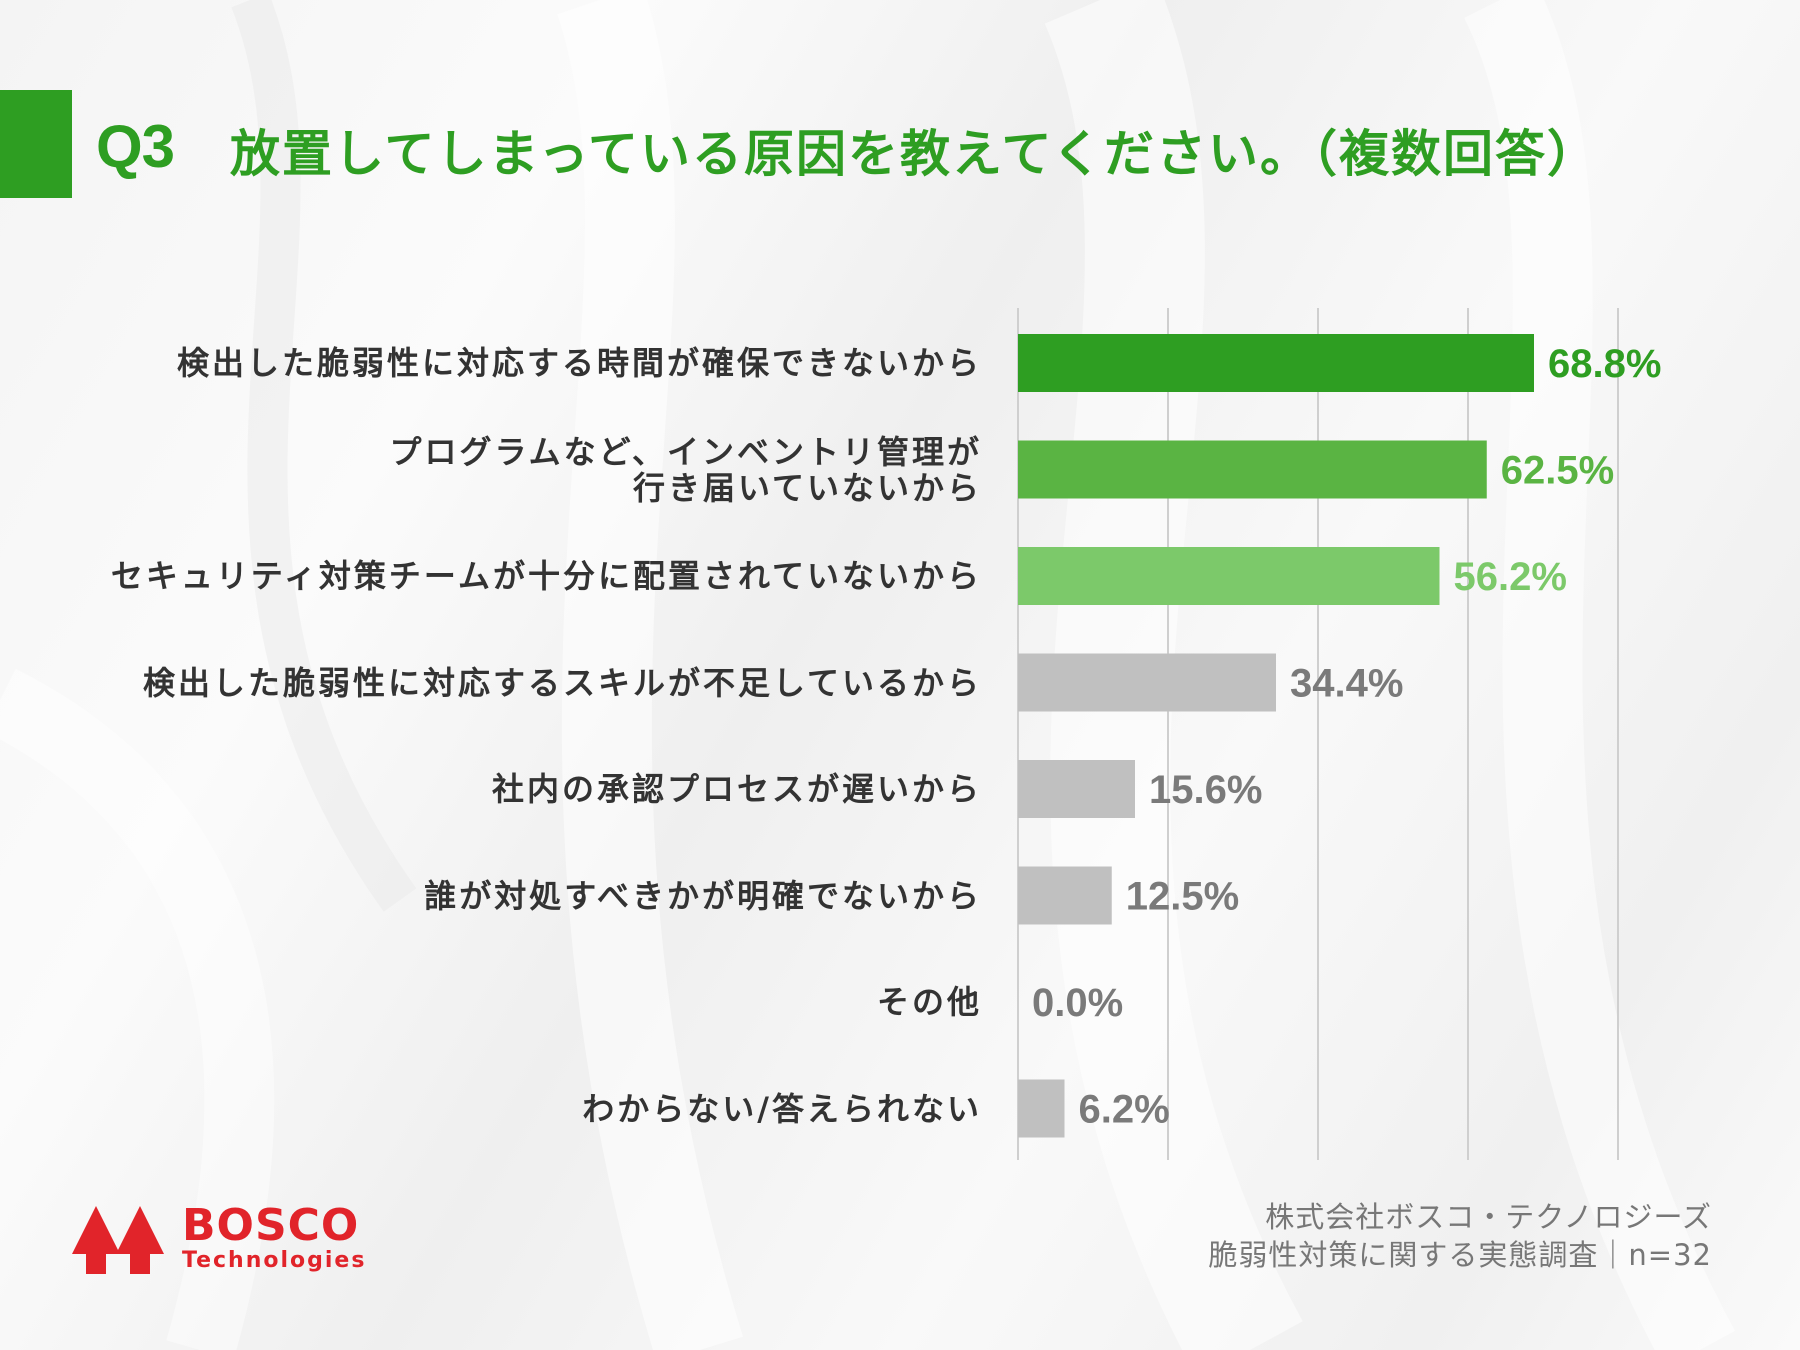 The image size is (1800, 1350). Describe the element at coordinates (1077, 1003) in the screenshot. I see `data-label: 0.0%` at that location.